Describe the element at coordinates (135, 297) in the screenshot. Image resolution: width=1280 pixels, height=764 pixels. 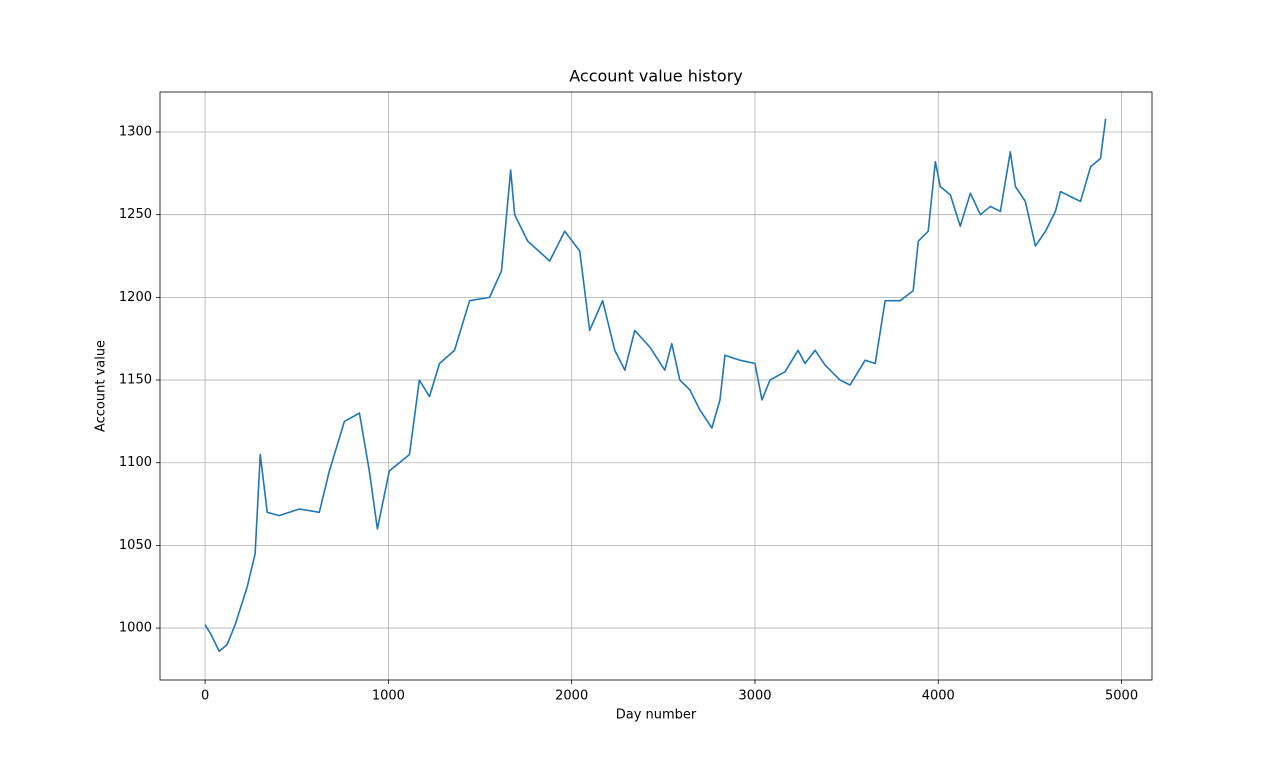
I see `y-tick-label: 1200` at that location.